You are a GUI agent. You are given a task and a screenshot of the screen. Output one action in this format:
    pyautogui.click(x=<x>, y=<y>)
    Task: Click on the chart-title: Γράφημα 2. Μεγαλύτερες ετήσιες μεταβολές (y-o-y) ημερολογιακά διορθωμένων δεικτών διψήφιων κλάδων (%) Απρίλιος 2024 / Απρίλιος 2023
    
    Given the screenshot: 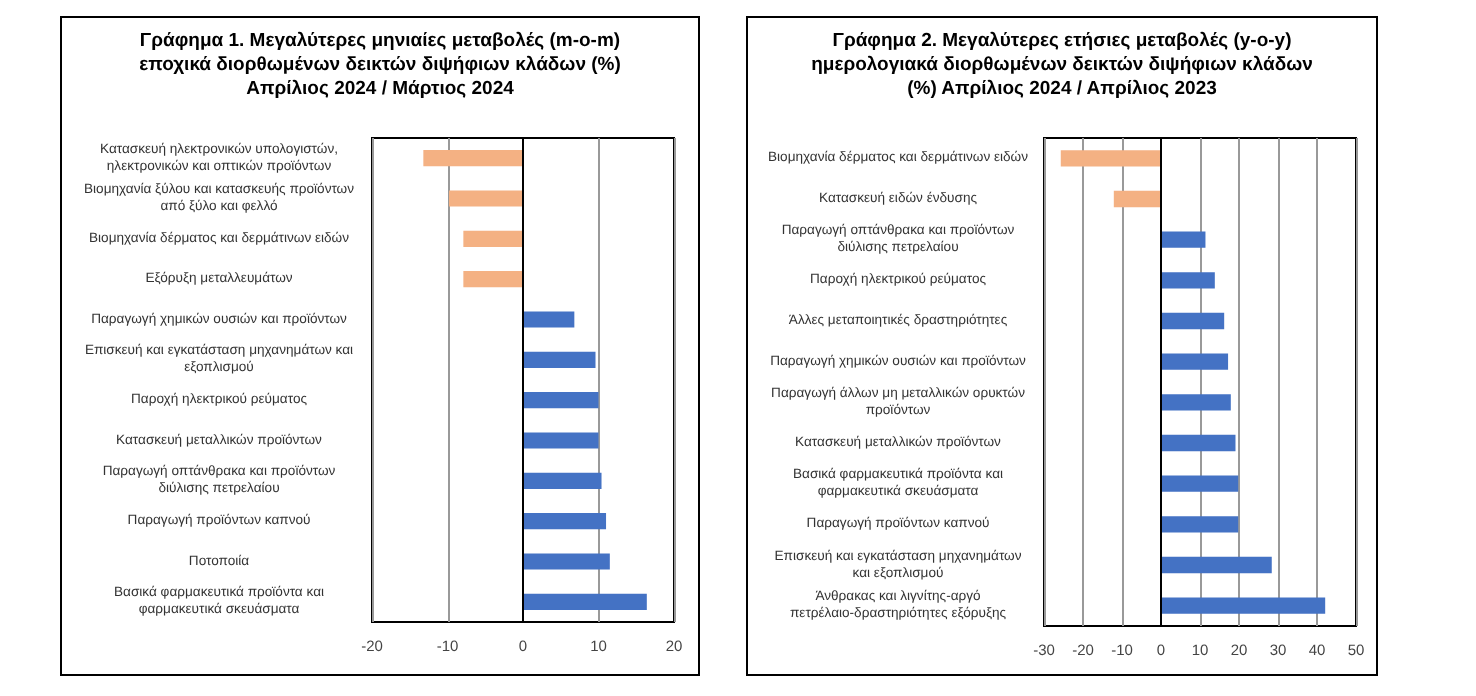 What is the action you would take?
    pyautogui.click(x=1062, y=66)
    